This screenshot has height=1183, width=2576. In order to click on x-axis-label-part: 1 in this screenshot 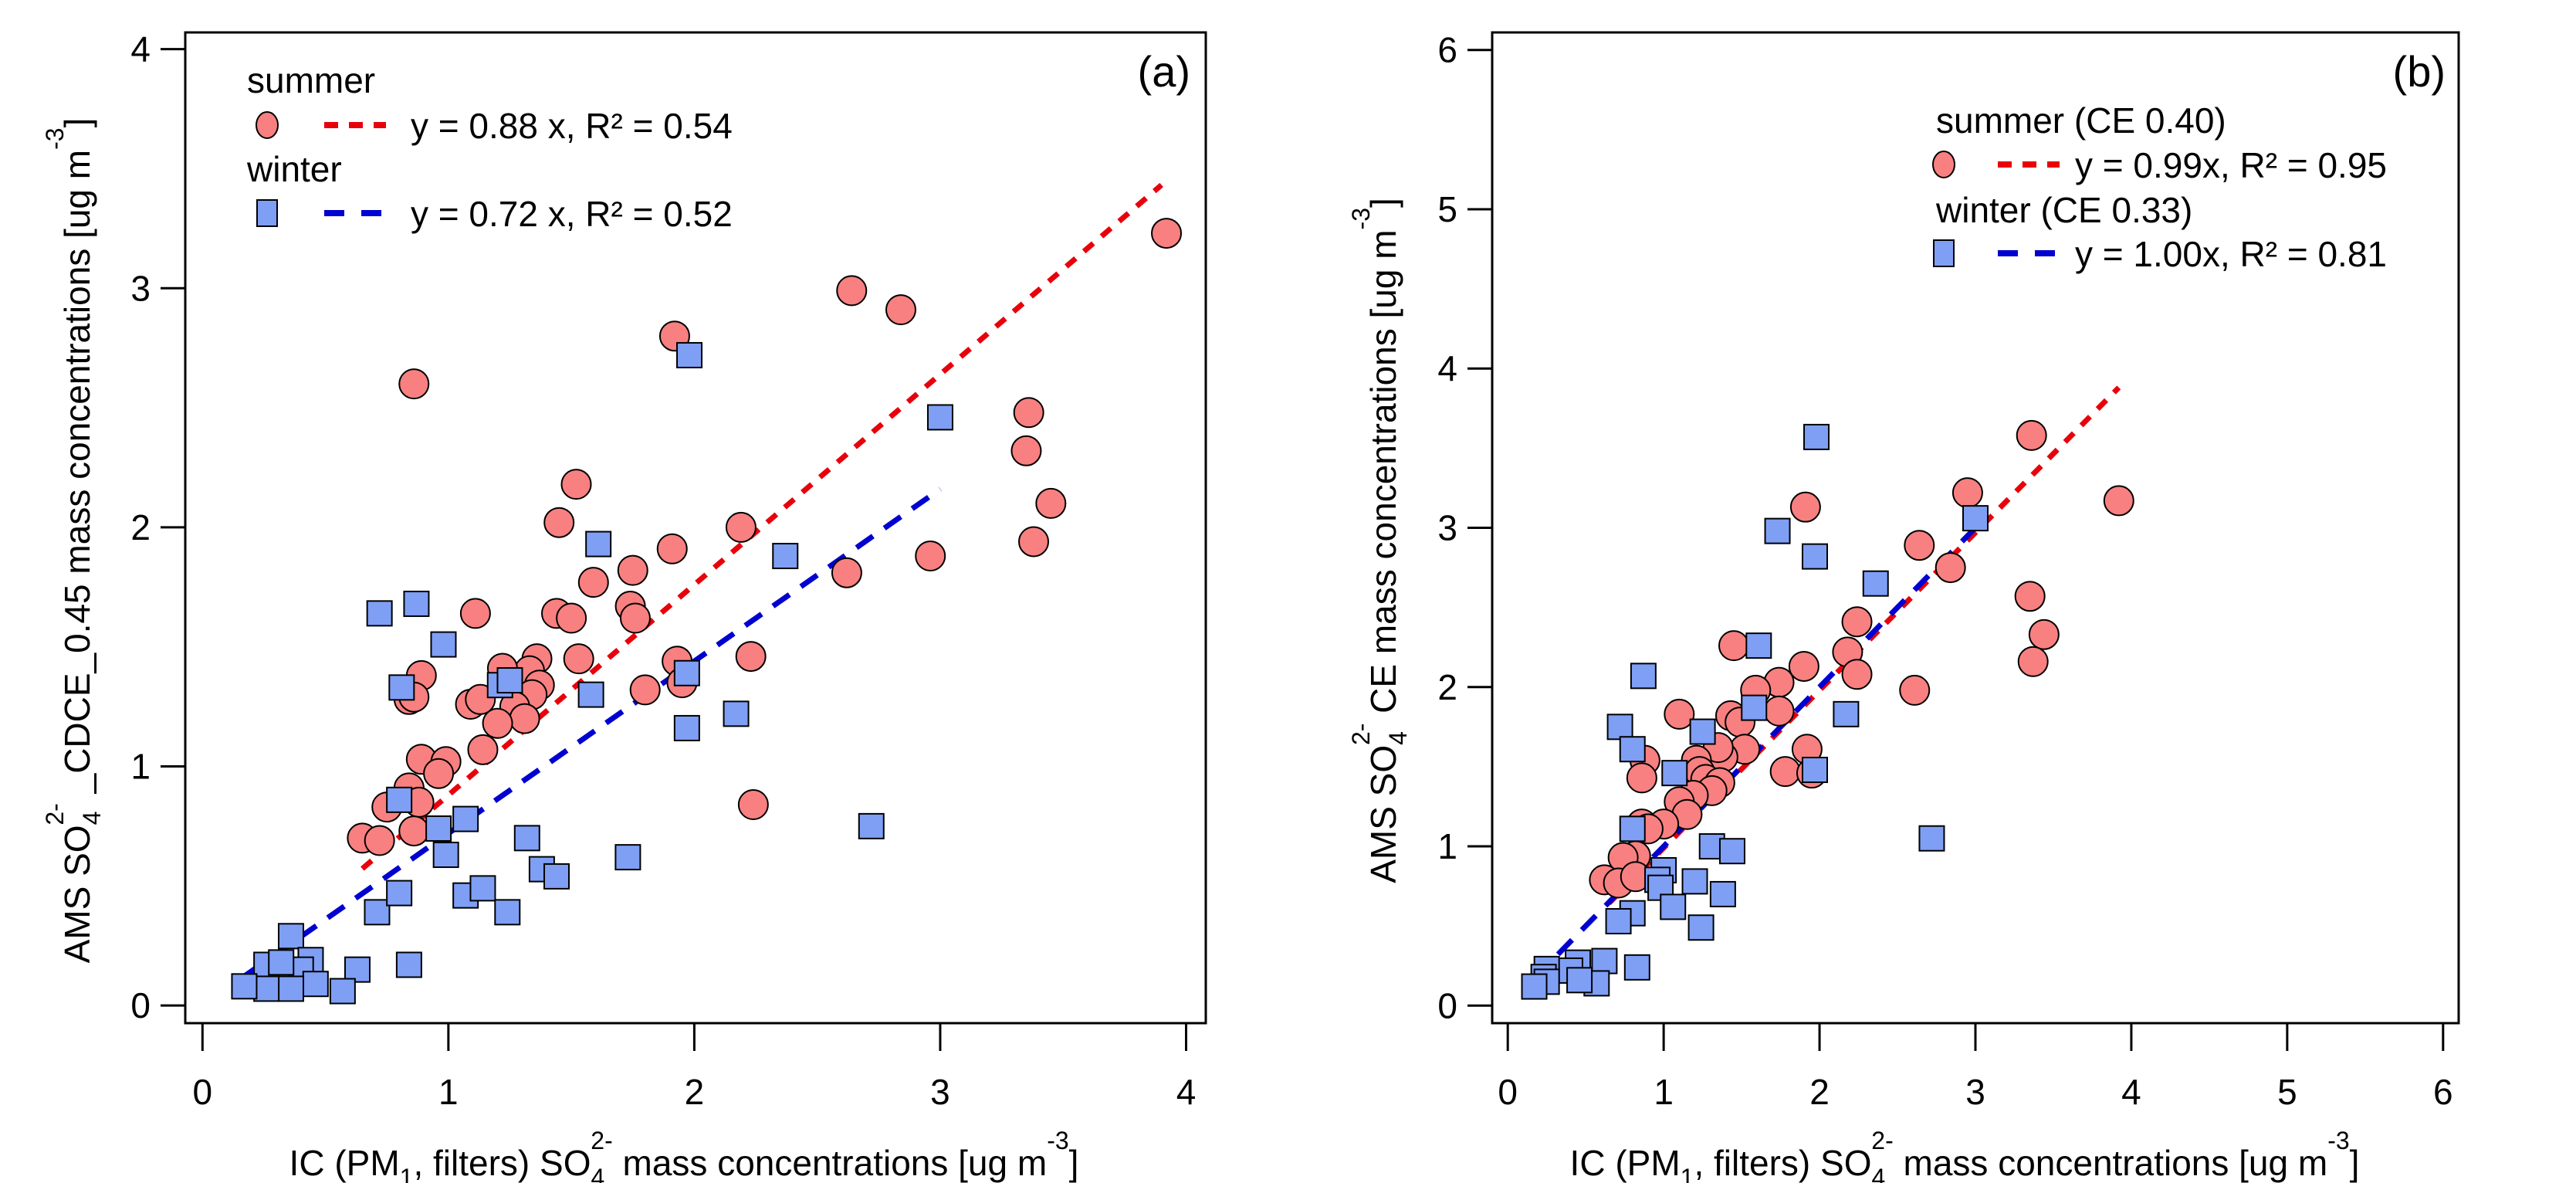, I will do `click(1687, 1174)`.